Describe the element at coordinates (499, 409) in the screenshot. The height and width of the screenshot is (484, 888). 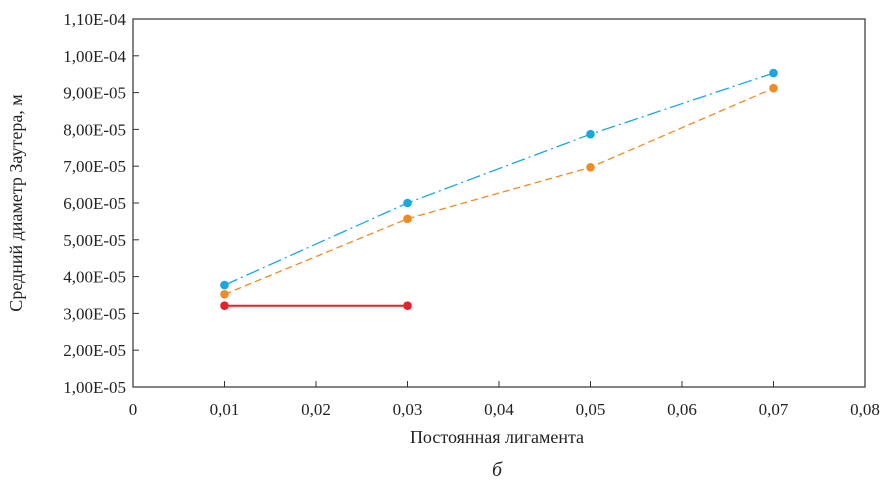
I see `x-tick-label: 0,04` at that location.